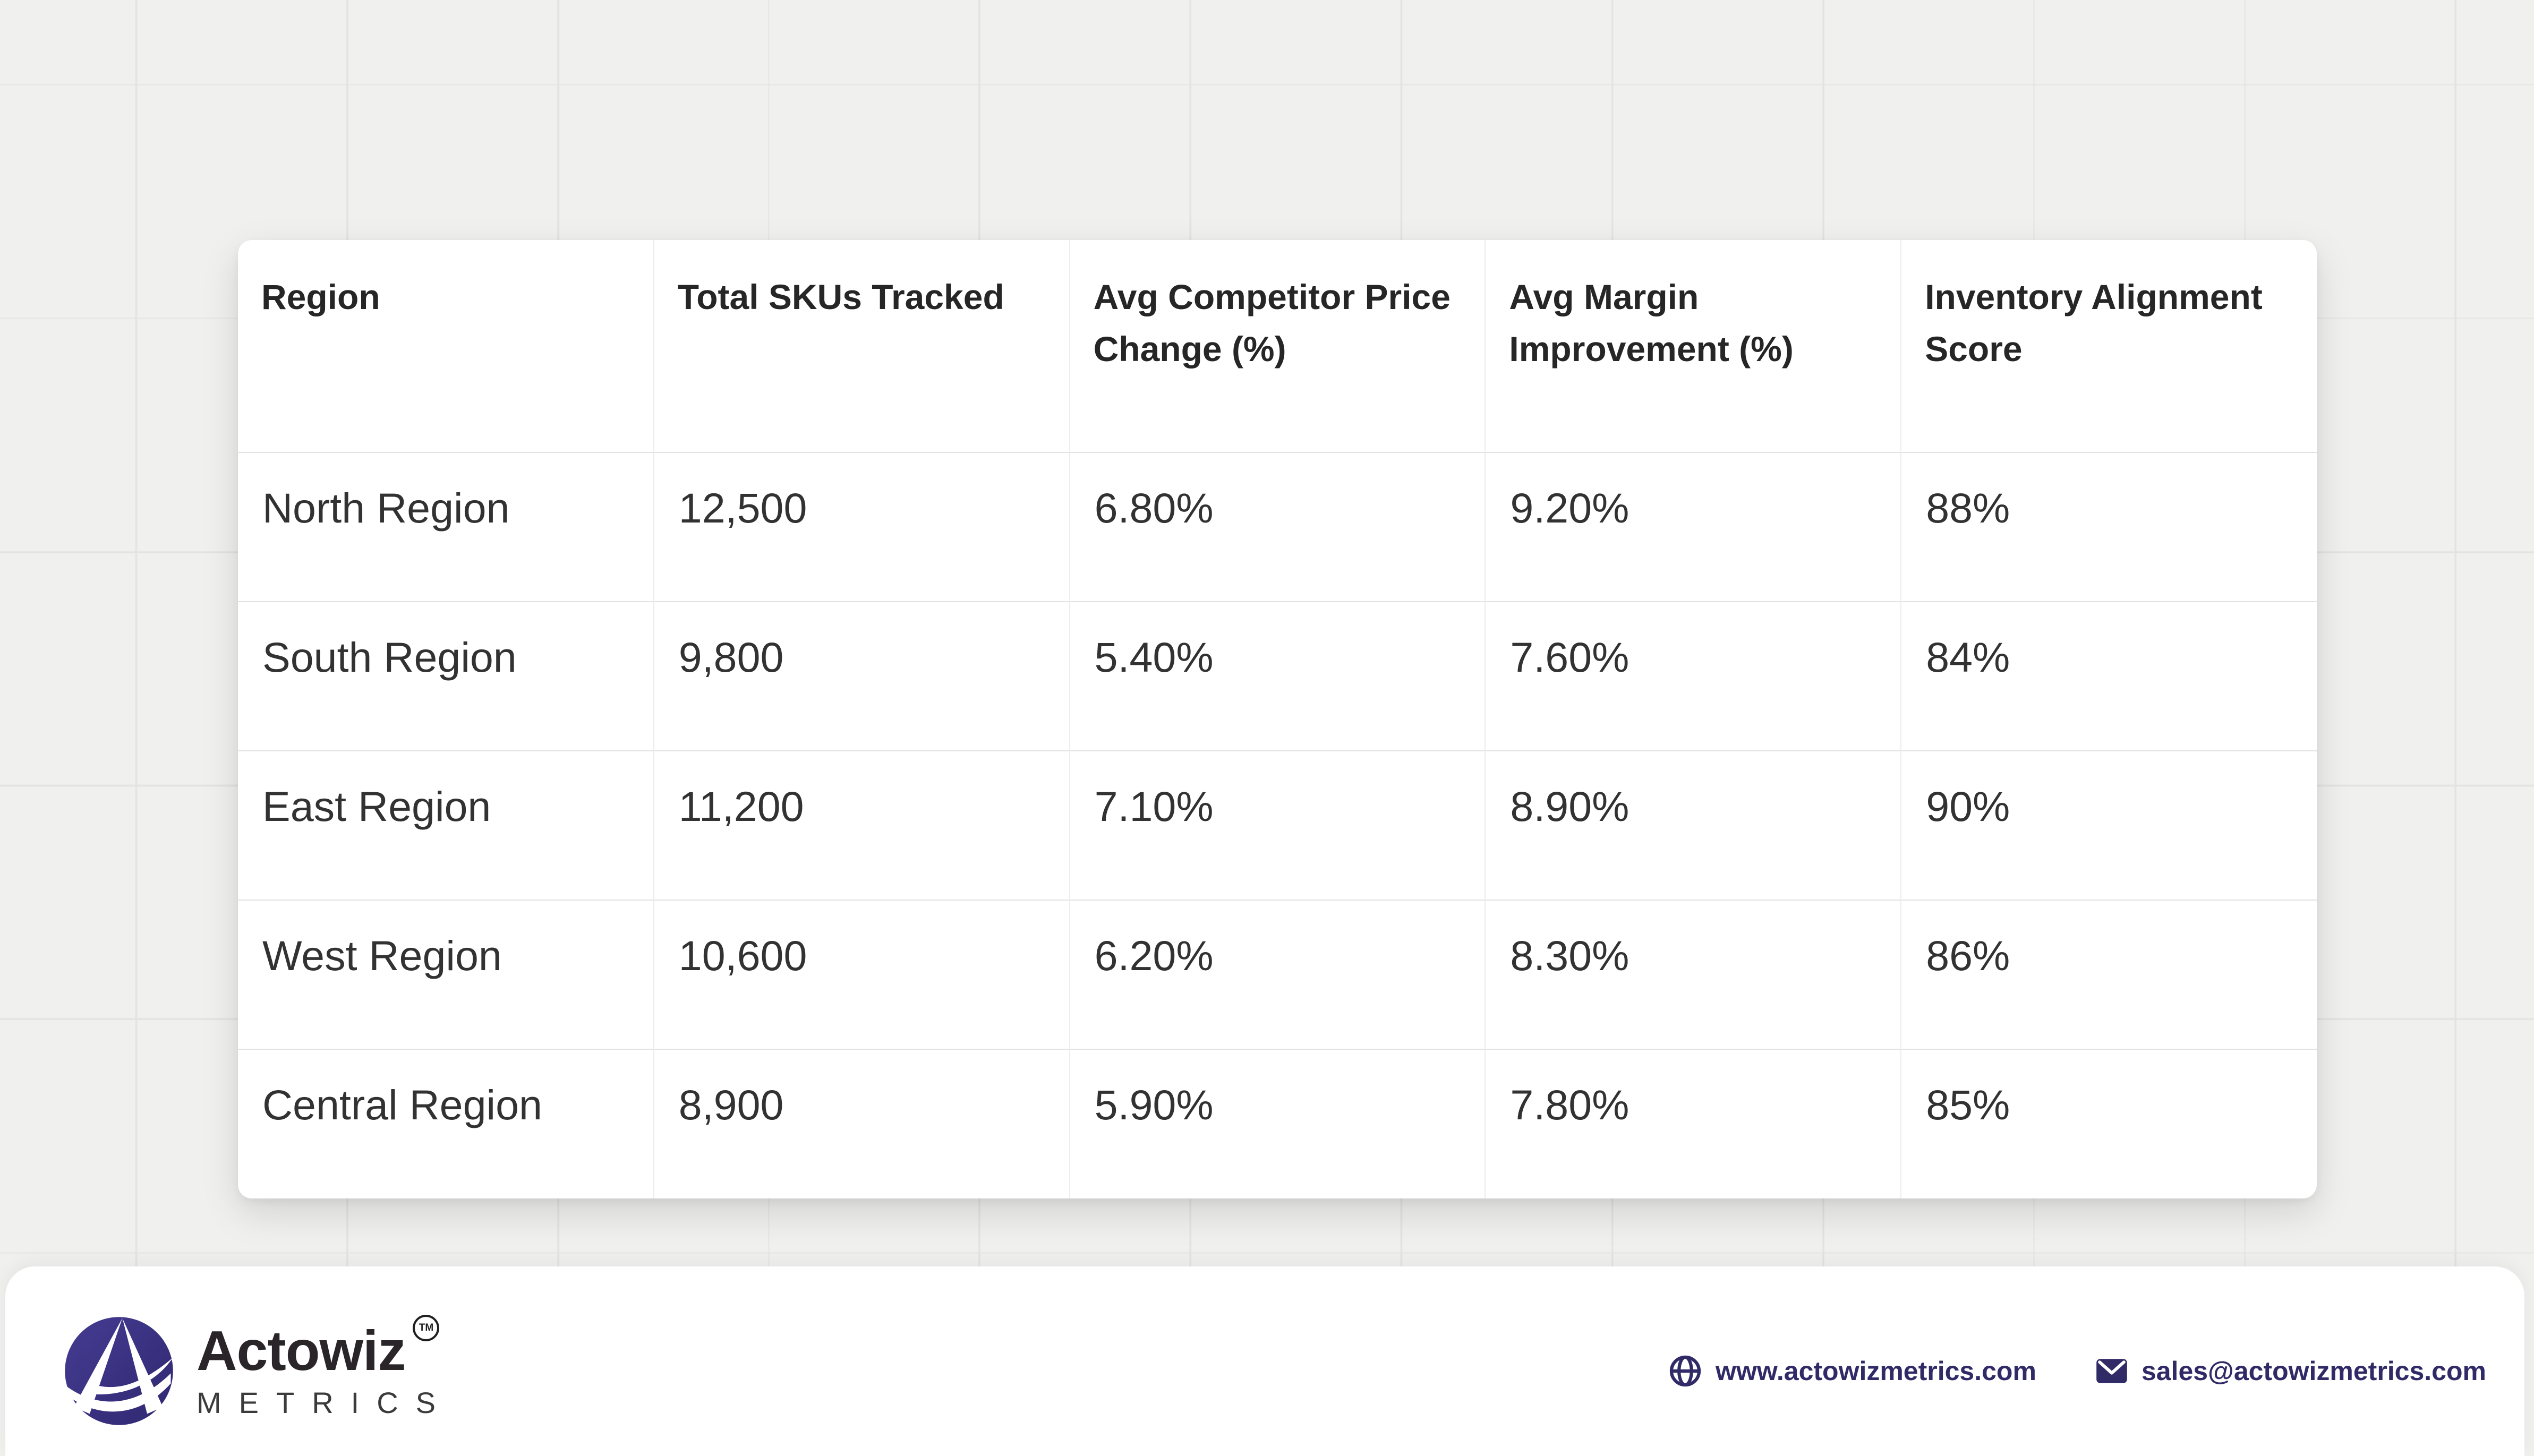 The width and height of the screenshot is (2534, 1456). What do you see at coordinates (1692, 1123) in the screenshot?
I see `cell-margin-improvement: 7.80%` at bounding box center [1692, 1123].